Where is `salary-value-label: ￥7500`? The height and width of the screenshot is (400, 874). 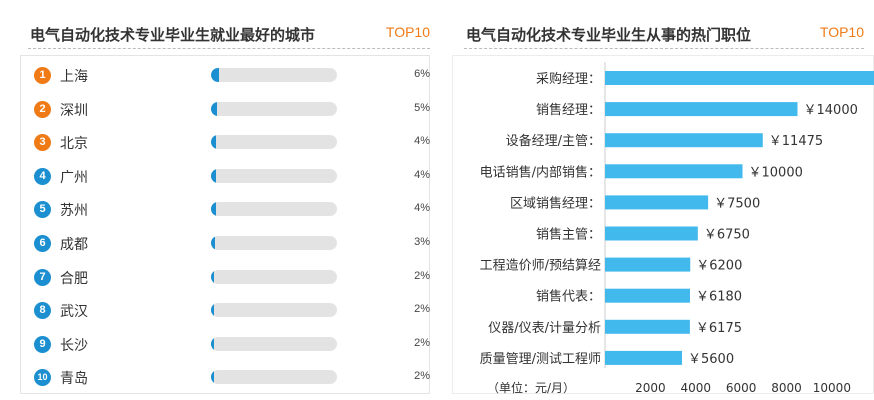 salary-value-label: ￥7500 is located at coordinates (737, 203).